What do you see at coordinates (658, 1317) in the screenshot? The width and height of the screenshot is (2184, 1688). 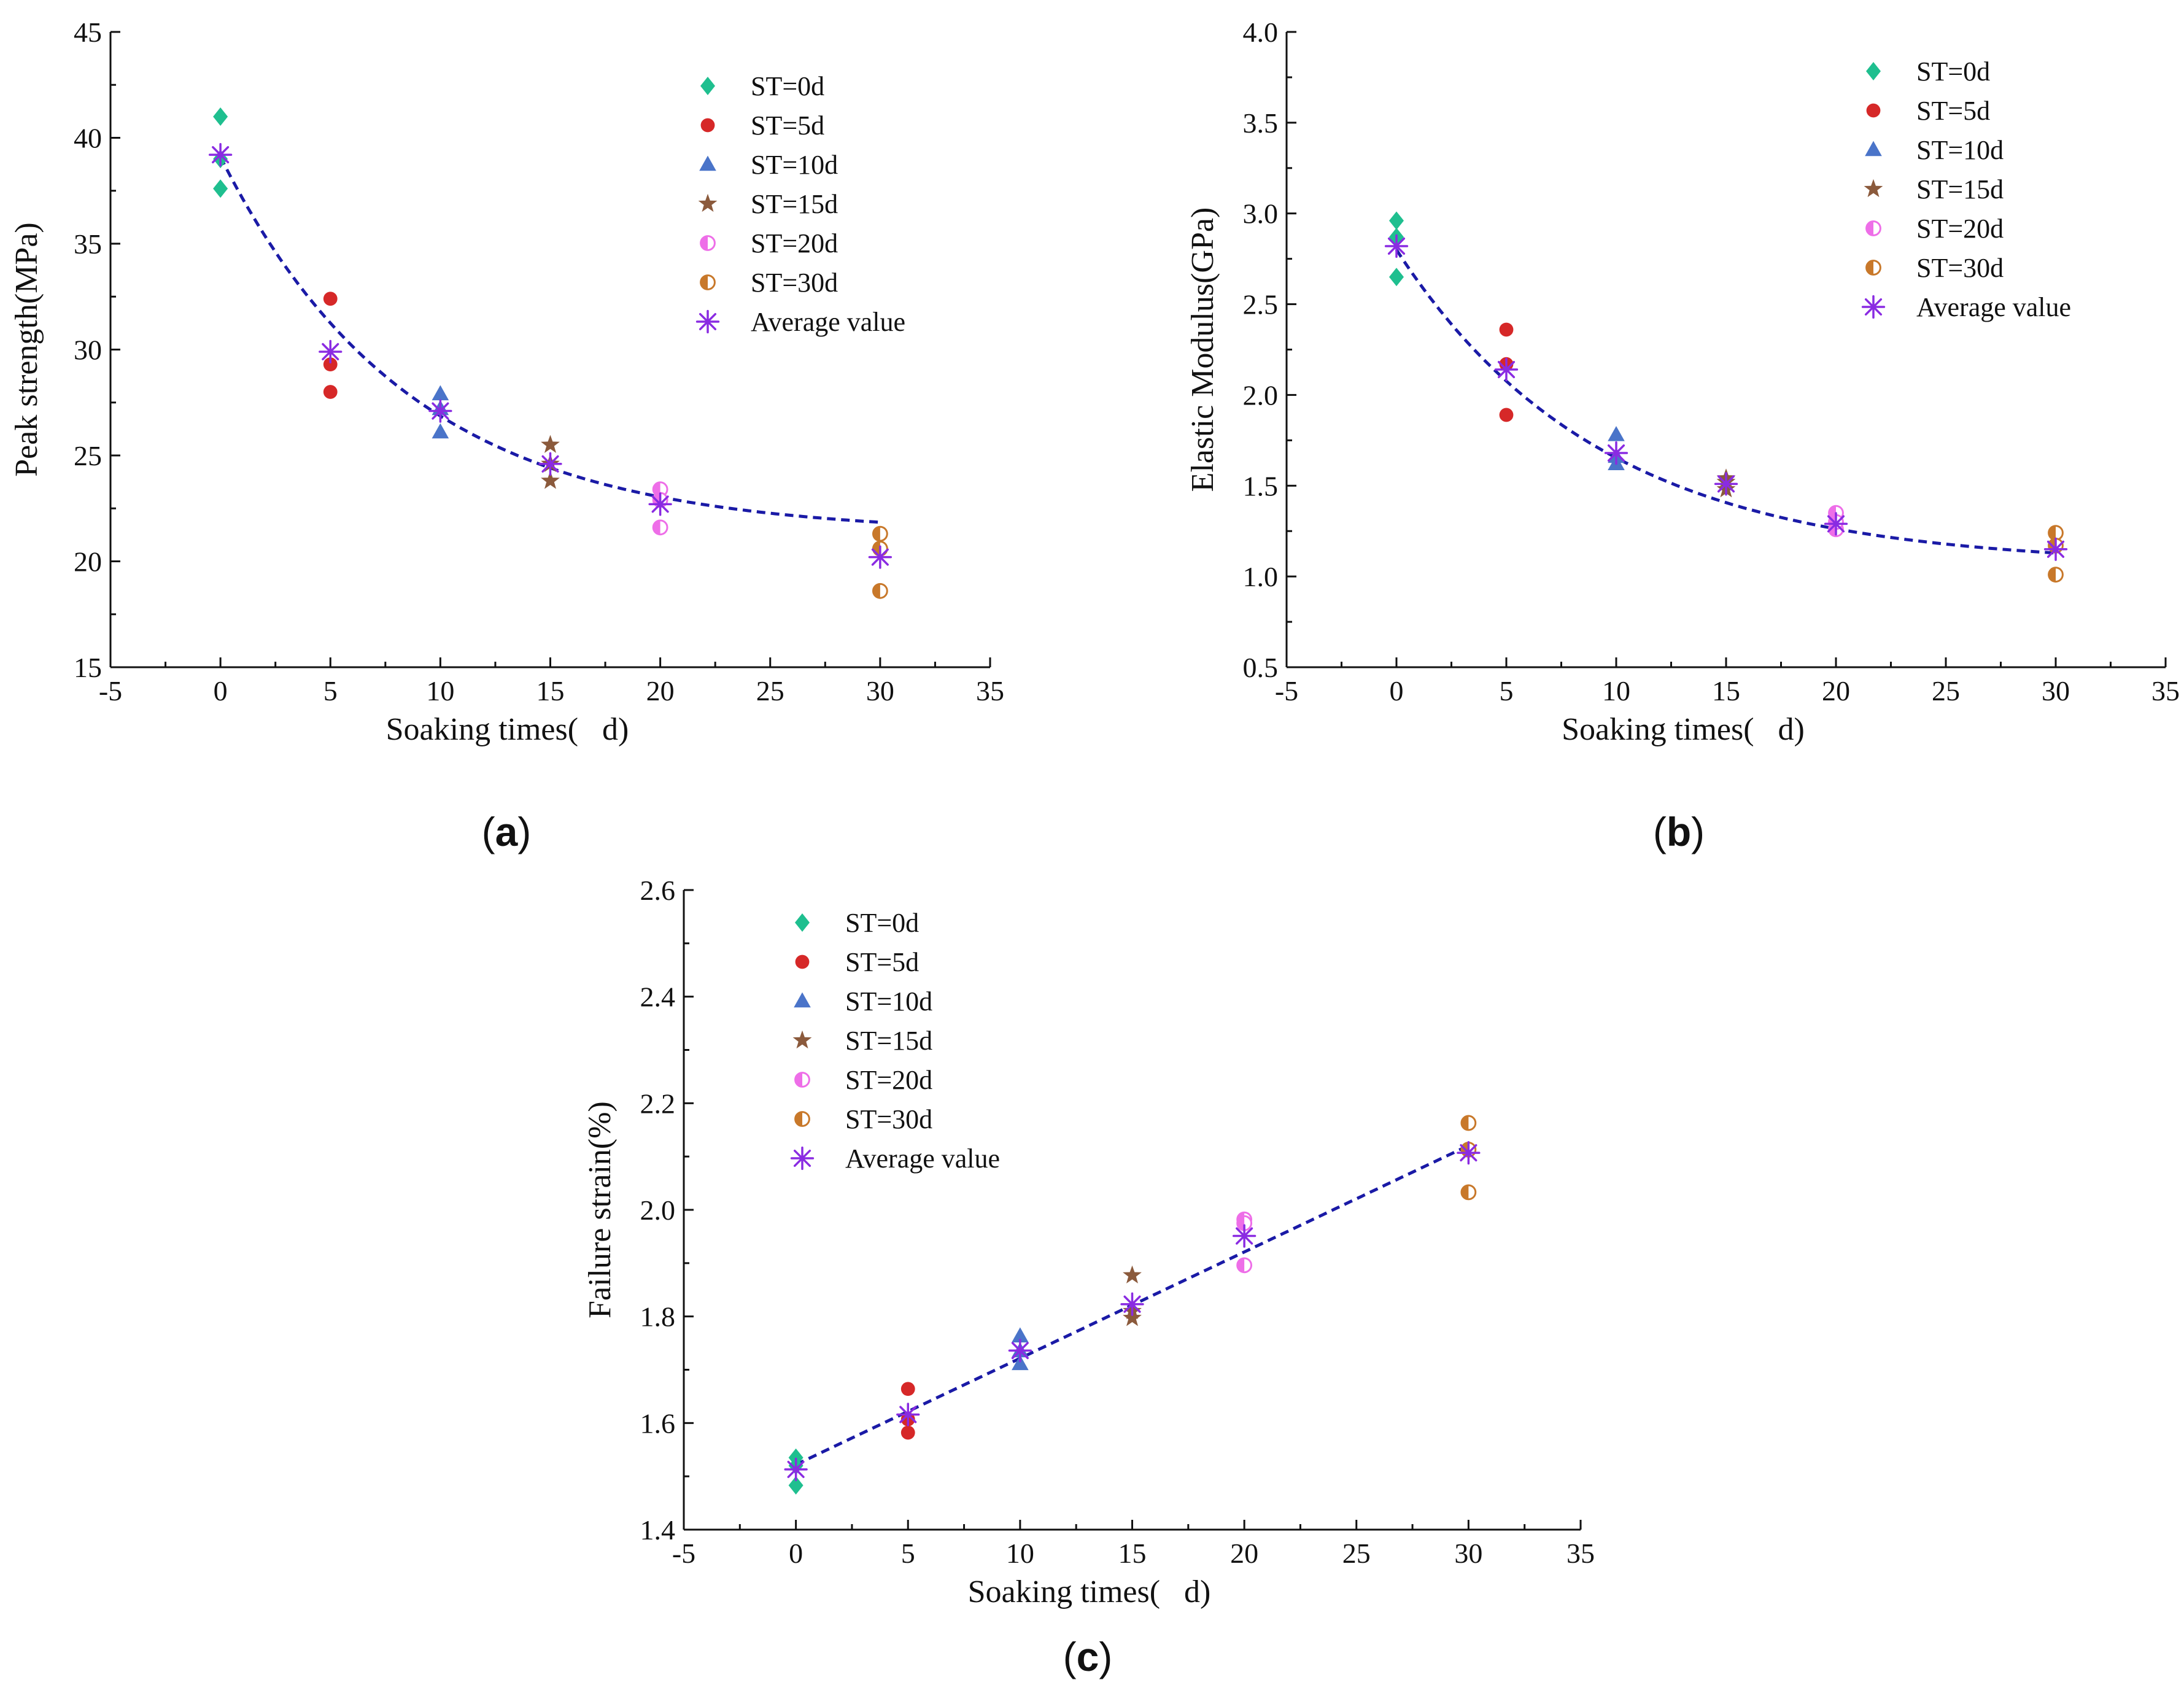 I see `y-tick-label: 1.8` at bounding box center [658, 1317].